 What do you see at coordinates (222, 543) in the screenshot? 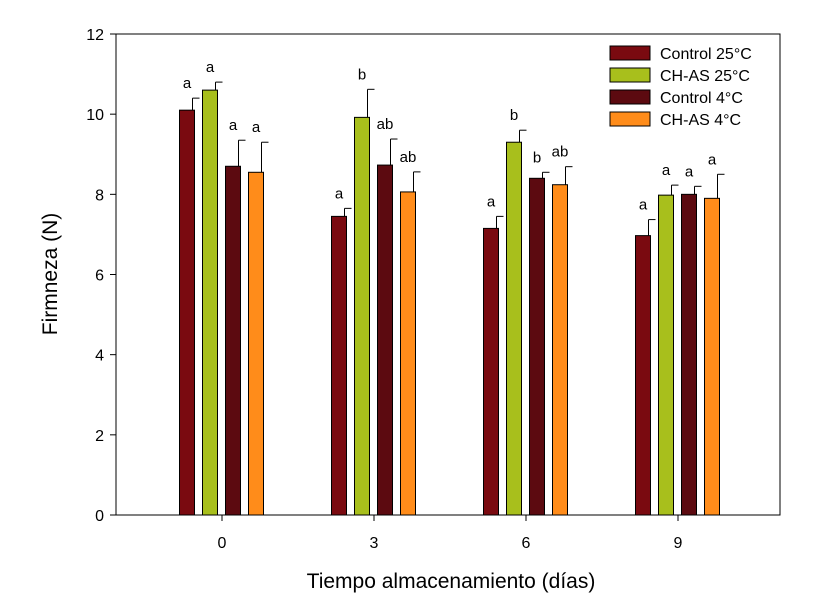
I see `x-tick-label: 0` at bounding box center [222, 543].